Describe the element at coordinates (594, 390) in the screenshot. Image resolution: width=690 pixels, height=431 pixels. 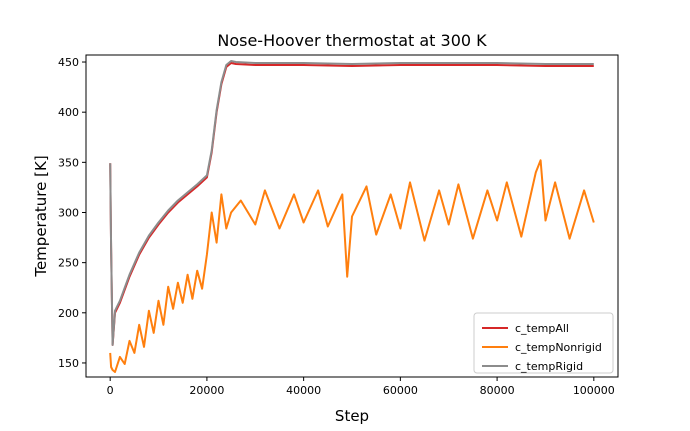
I see `x-tick-label: 100000` at that location.